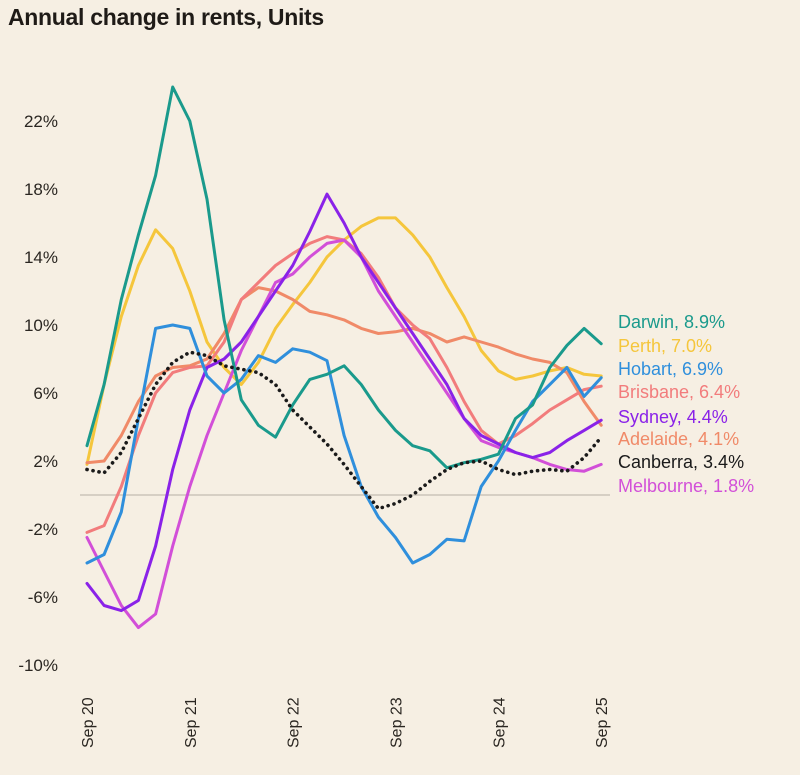  Describe the element at coordinates (602, 722) in the screenshot. I see `x-tick-label: Sep 25` at that location.